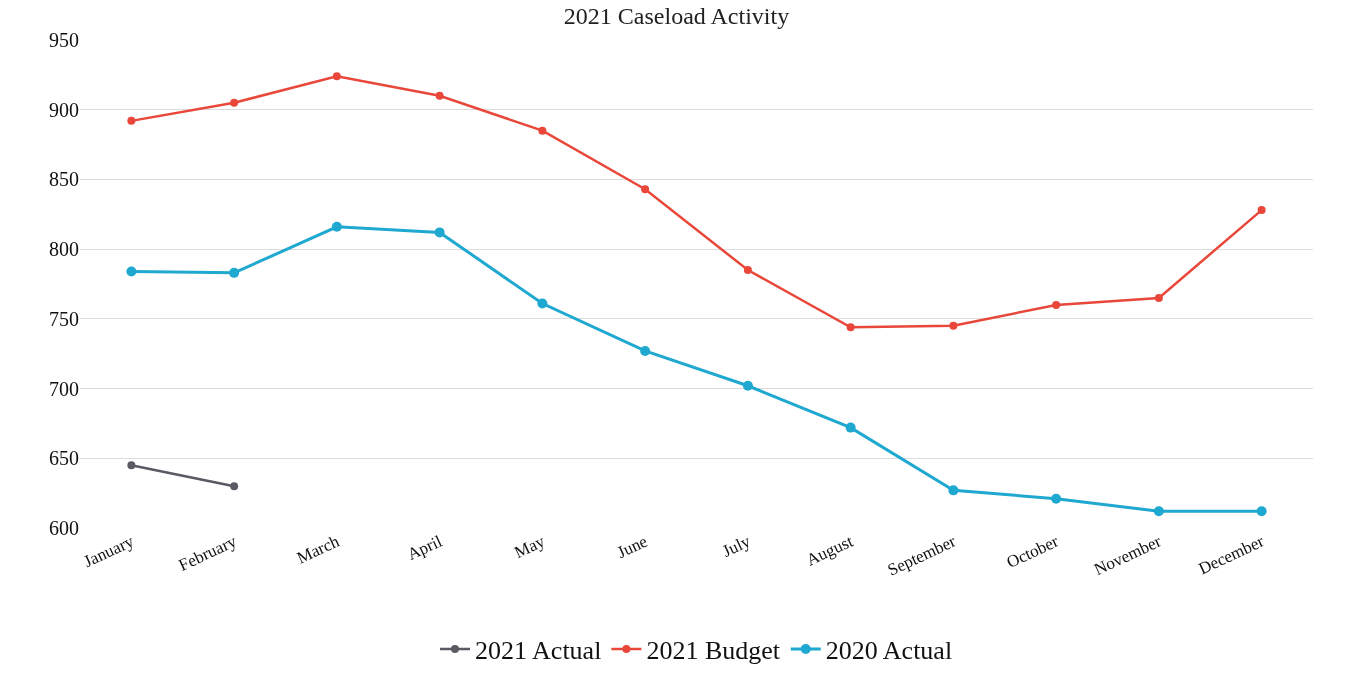 The width and height of the screenshot is (1353, 685). Describe the element at coordinates (538, 651) in the screenshot. I see `legend-label: 2021 Actual` at that location.